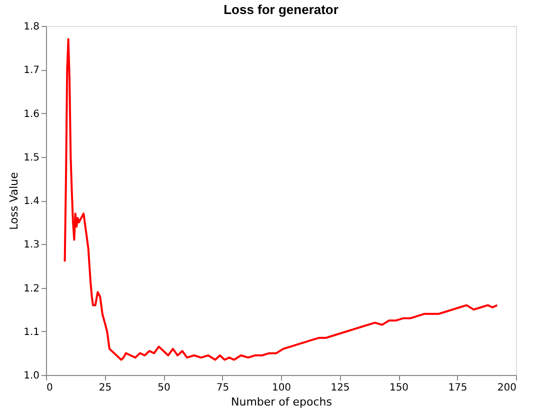 Image resolution: width=556 pixels, height=419 pixels. I want to click on x-axis-title: Number of epochs, so click(281, 402).